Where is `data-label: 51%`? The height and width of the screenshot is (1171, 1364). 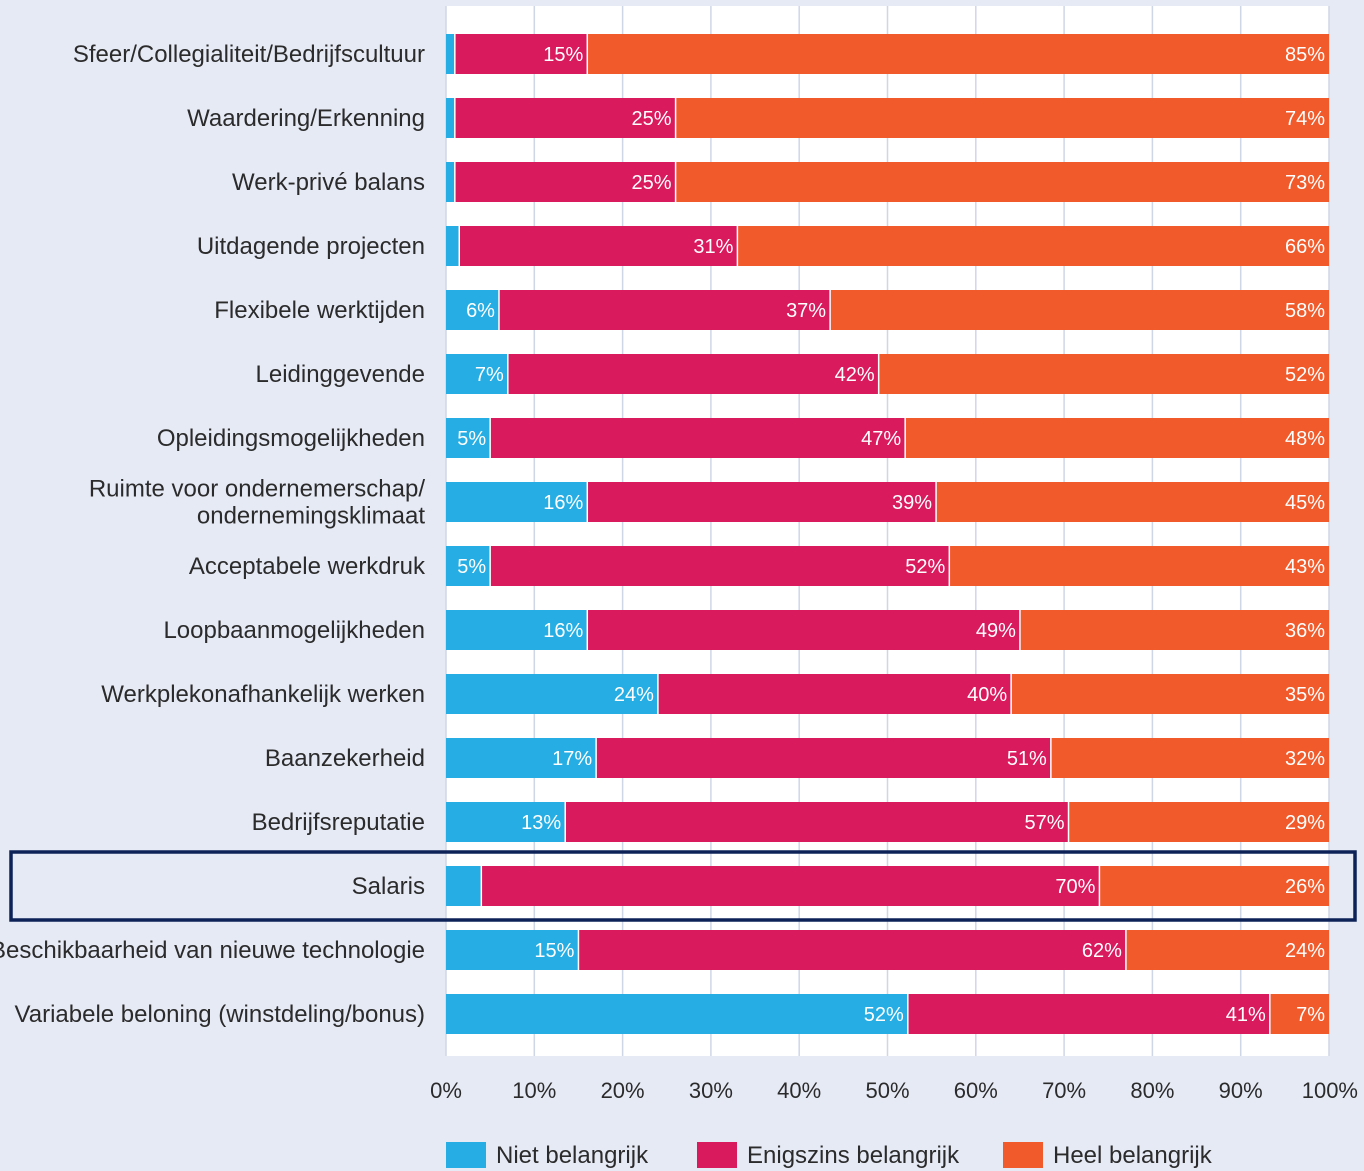 data-label: 51% is located at coordinates (1027, 759).